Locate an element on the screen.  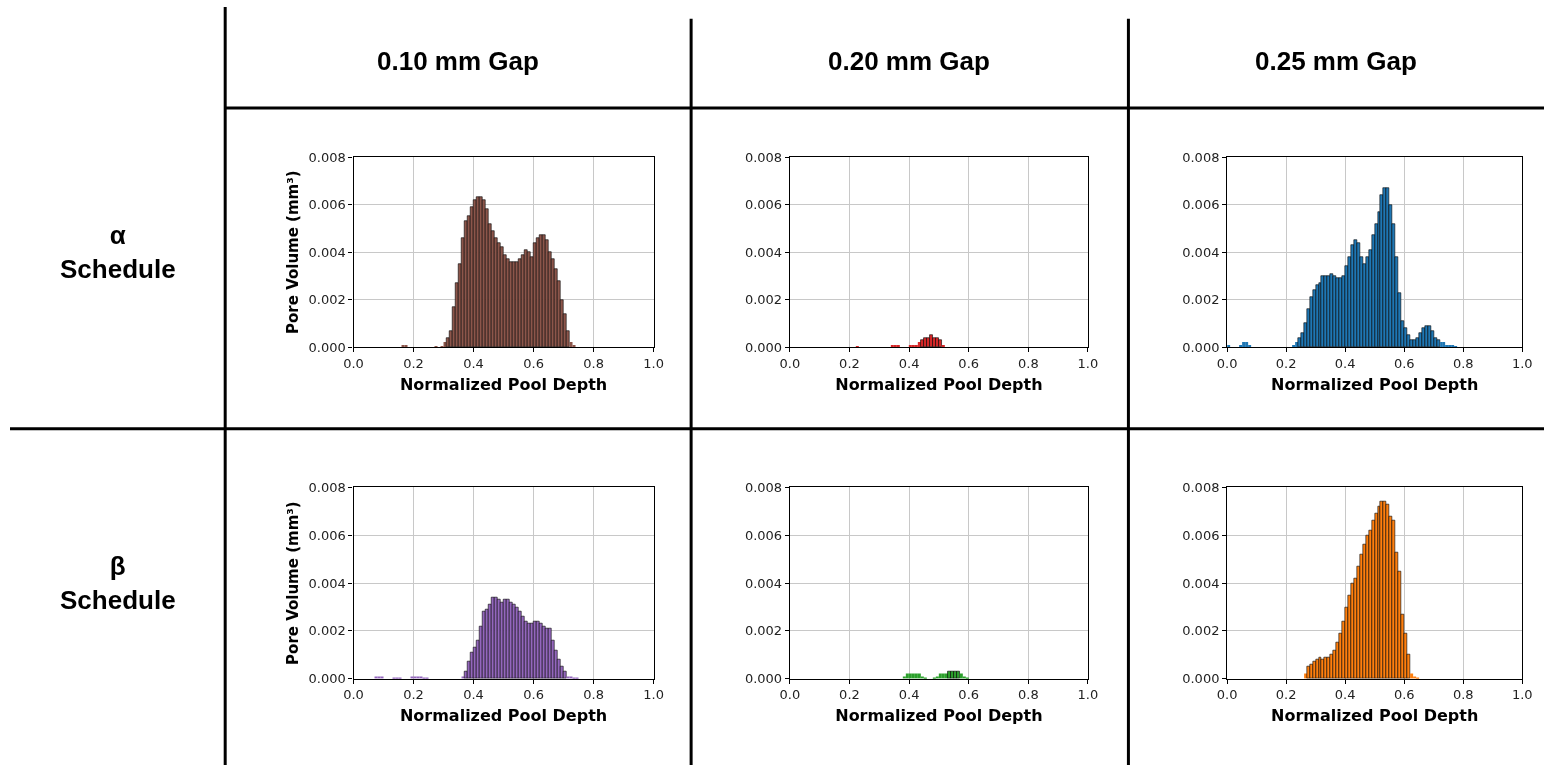
text: α Schedule is located at coordinates (118, 252).